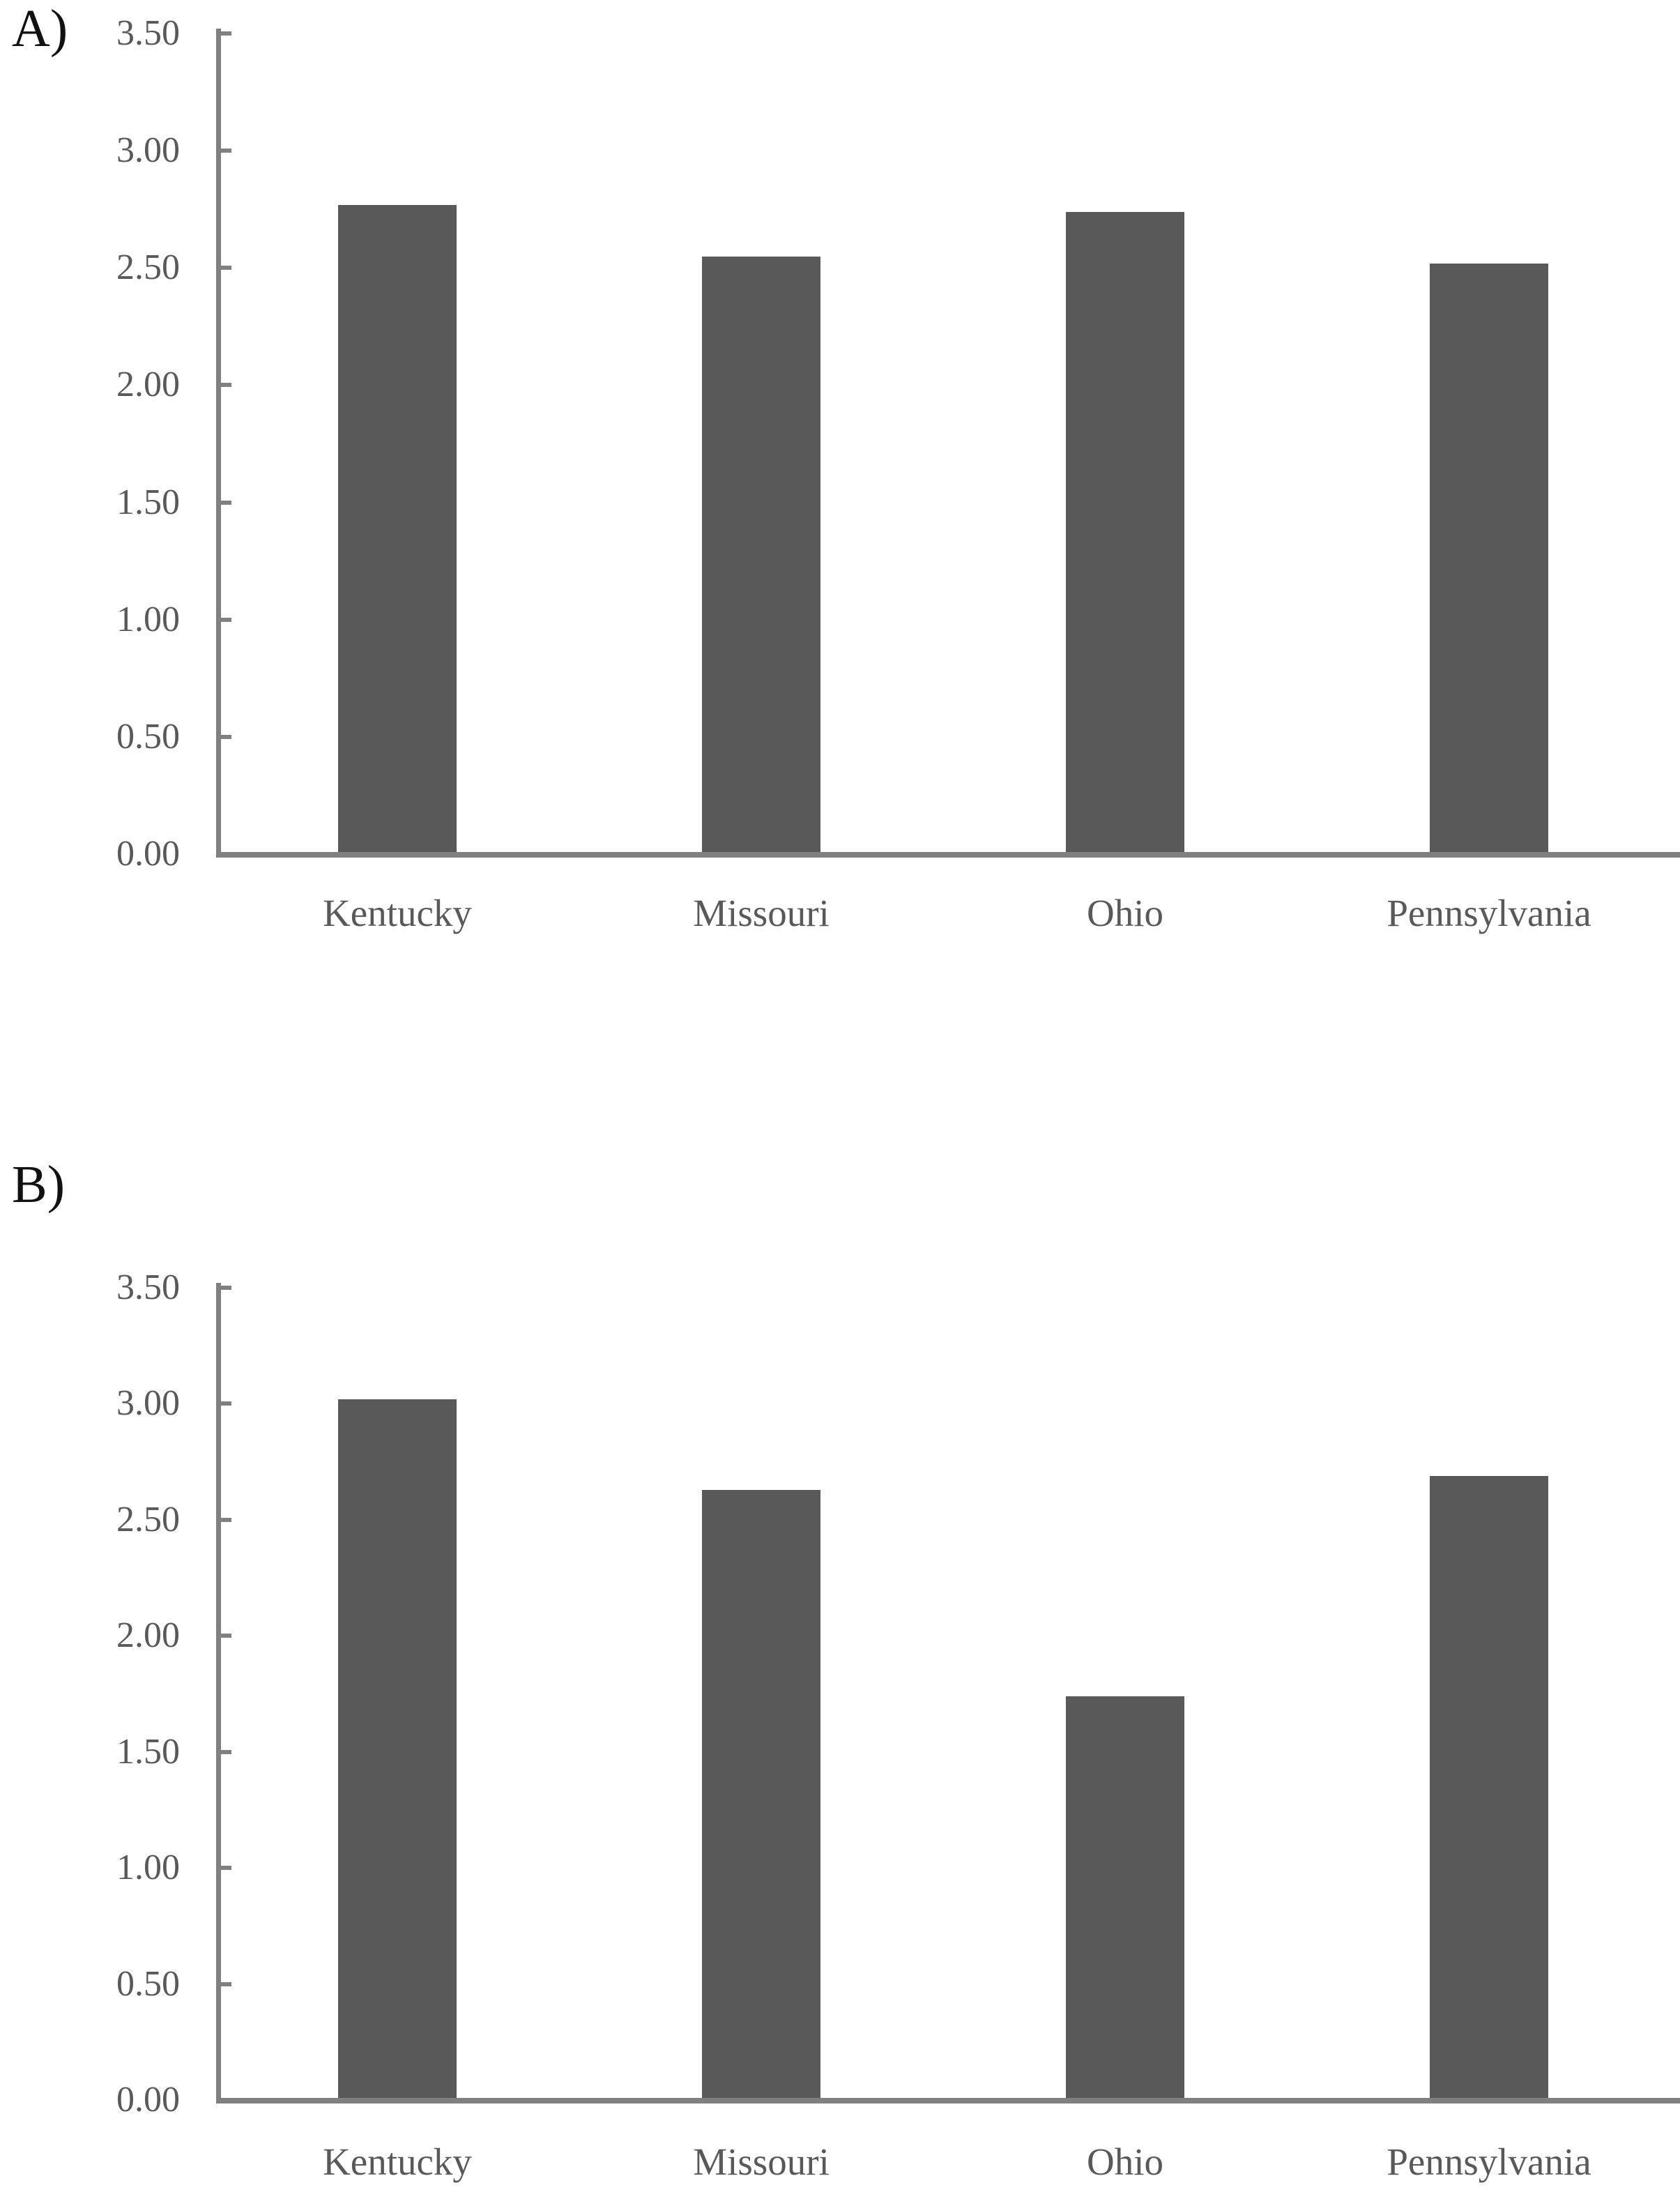  I want to click on panel-a-label: A), so click(40, 29).